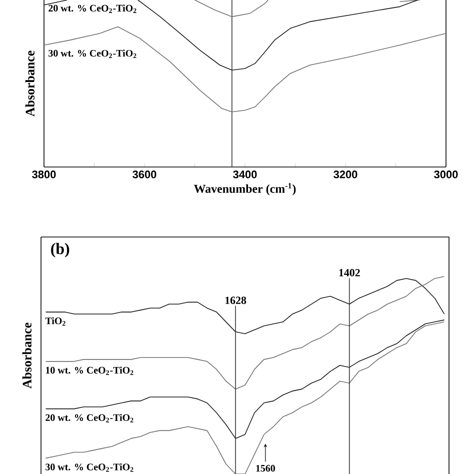  Describe the element at coordinates (60, 250) in the screenshot. I see `text: (b)` at that location.